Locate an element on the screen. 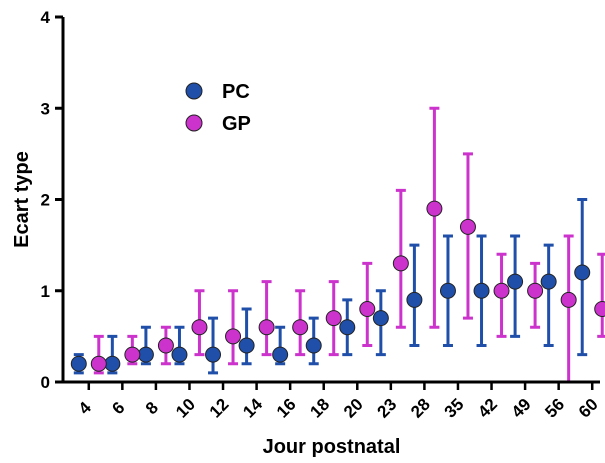 This screenshot has height=463, width=605. y-tick-label: 3 is located at coordinates (45, 108).